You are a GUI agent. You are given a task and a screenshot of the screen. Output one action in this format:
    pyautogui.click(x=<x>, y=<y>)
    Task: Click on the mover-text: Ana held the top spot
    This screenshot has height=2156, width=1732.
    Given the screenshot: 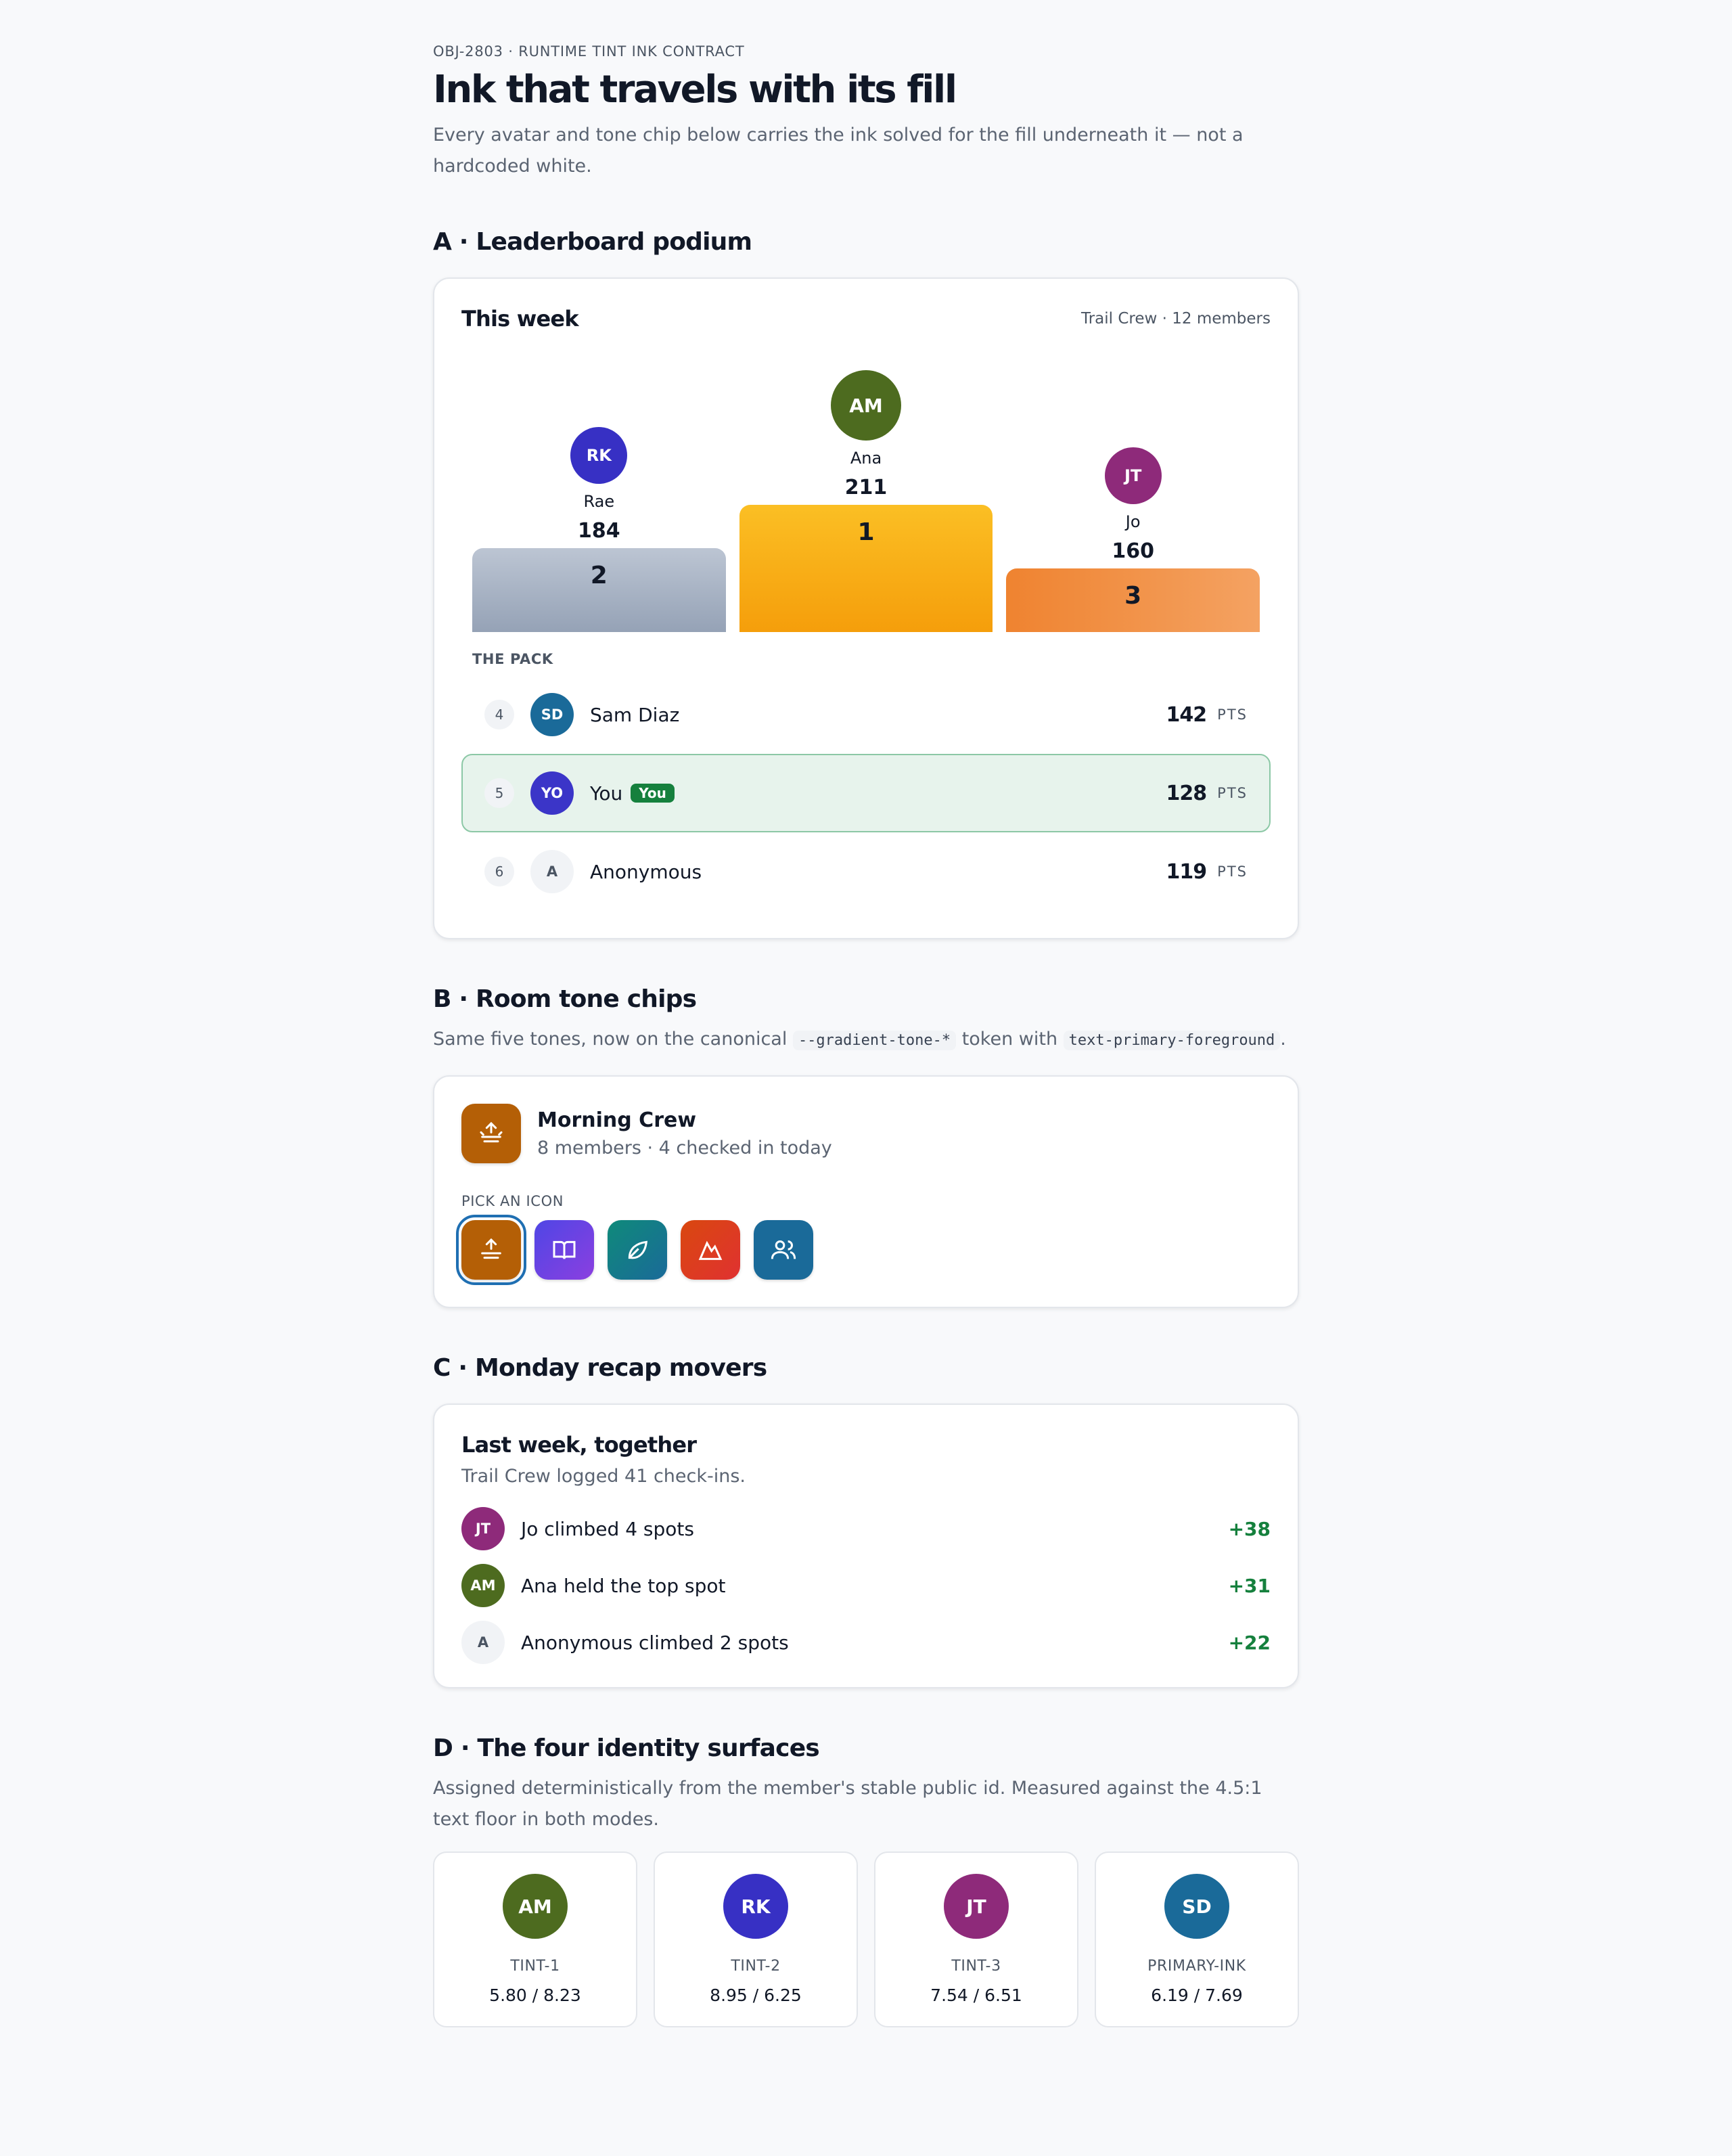 What is the action you would take?
    pyautogui.click(x=623, y=1585)
    